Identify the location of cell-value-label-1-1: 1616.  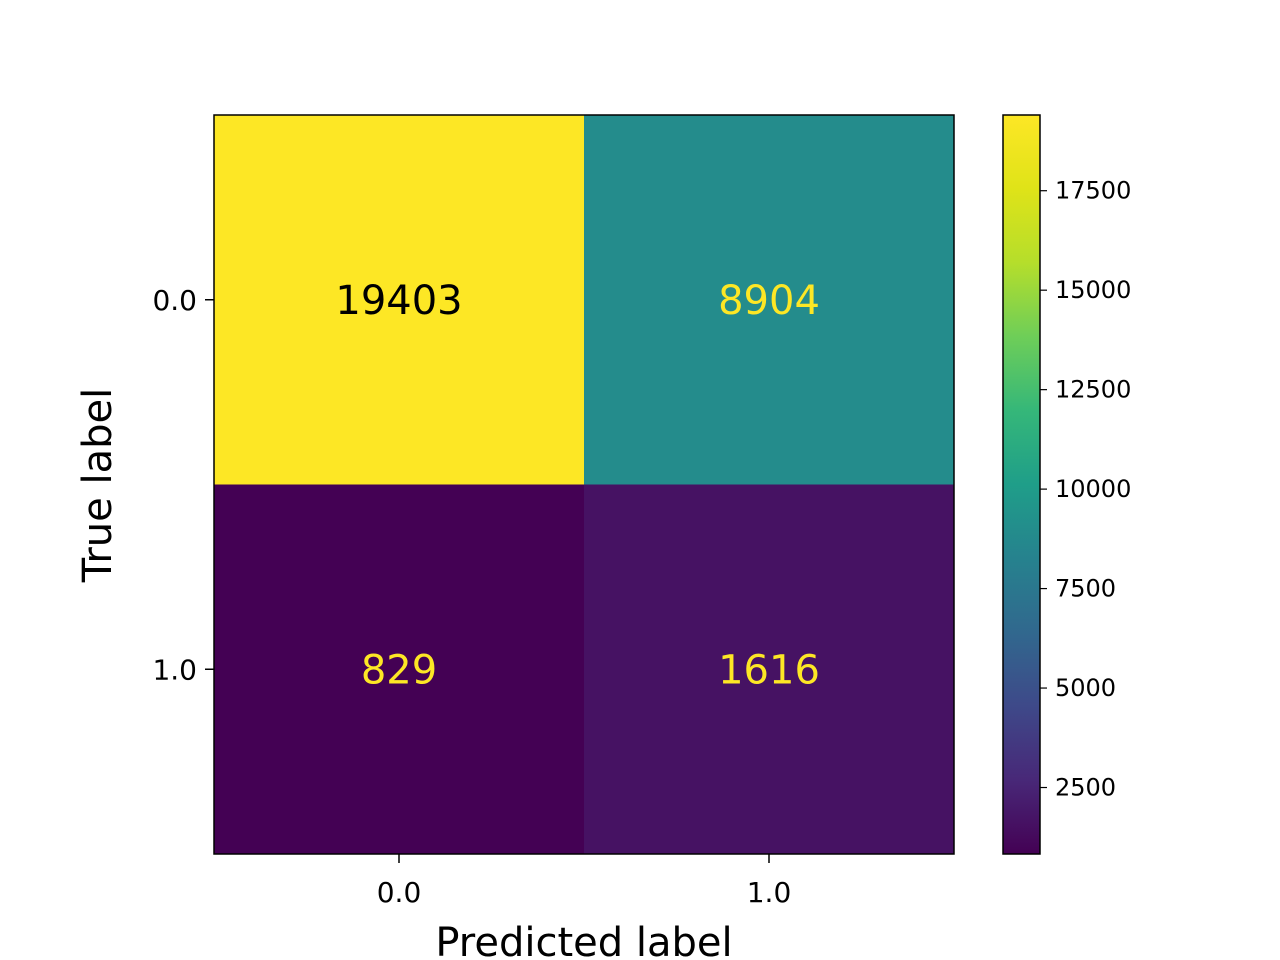
(769, 670).